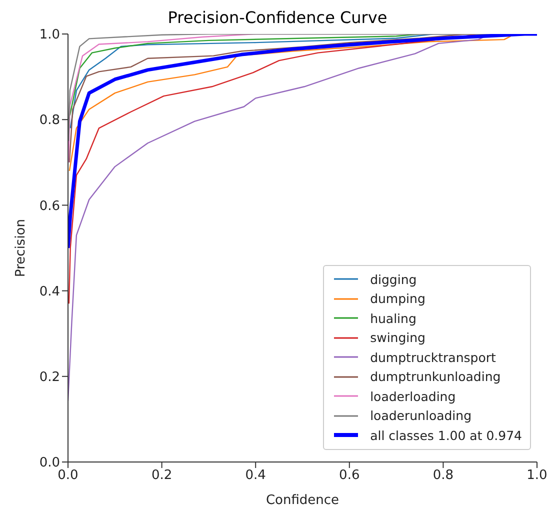 This screenshot has width=555, height=524. Describe the element at coordinates (349, 476) in the screenshot. I see `x-tick-label: 0.6` at that location.